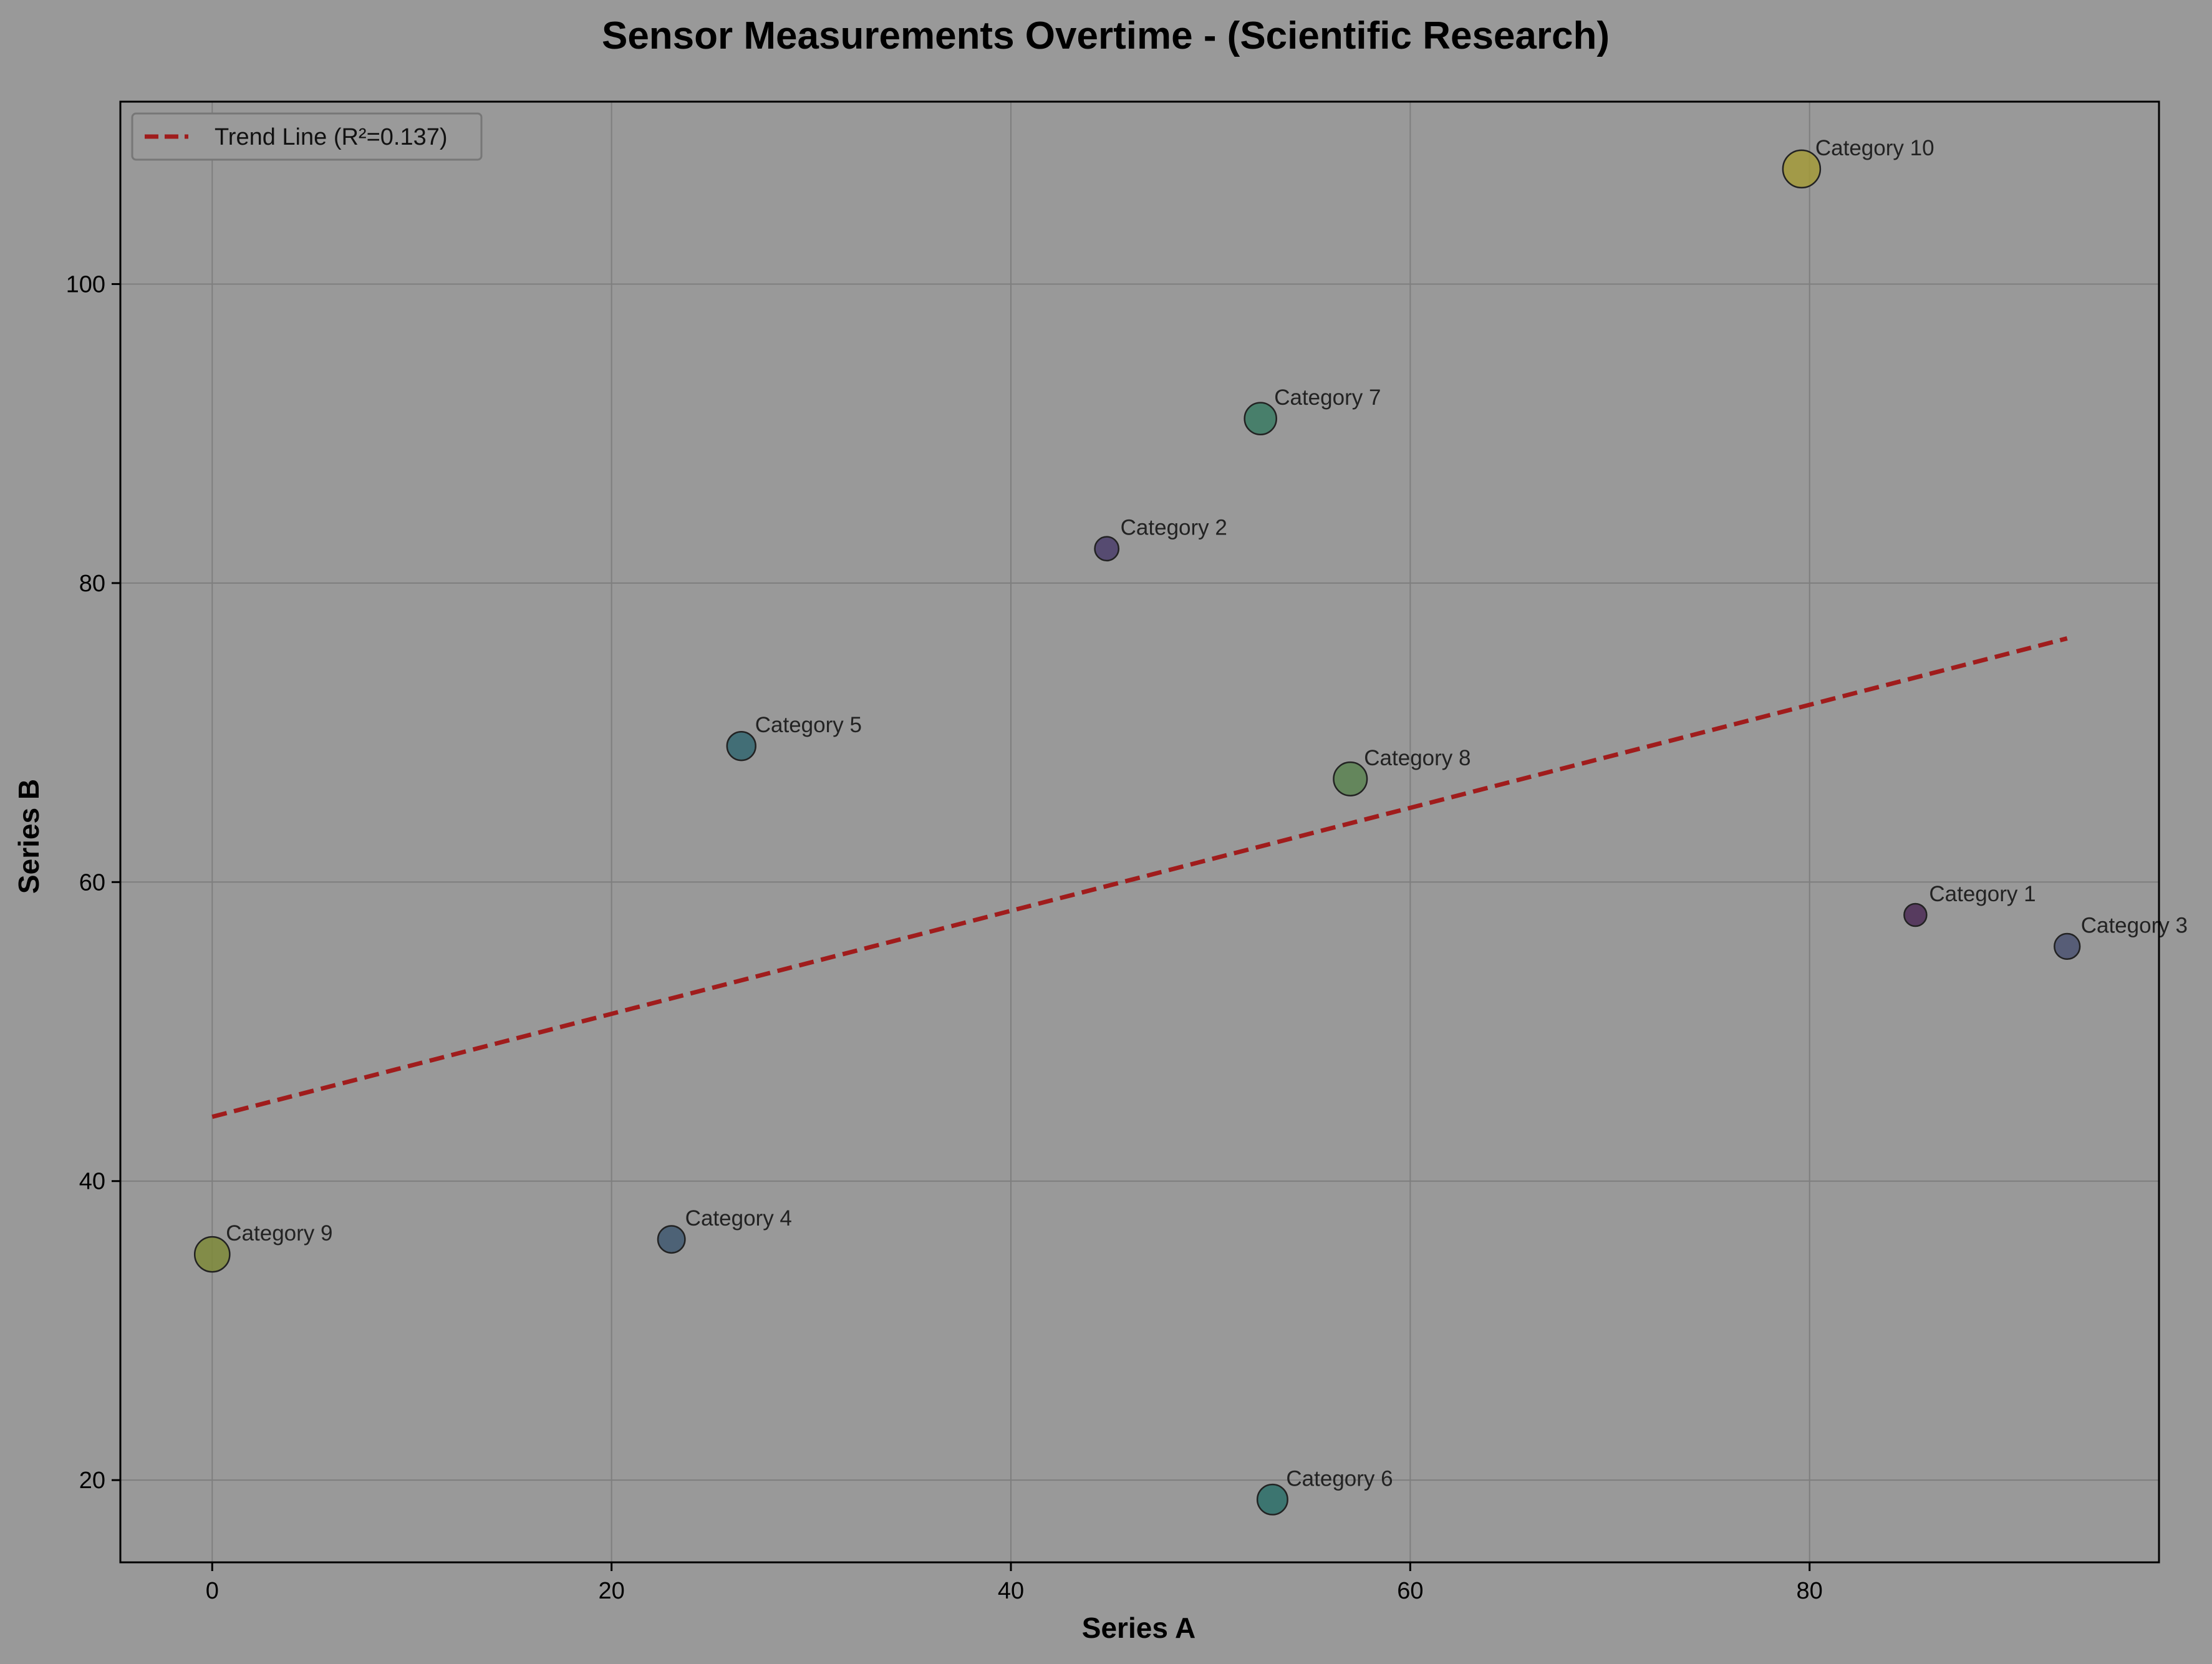  I want to click on y-tick-label: 100, so click(85, 284).